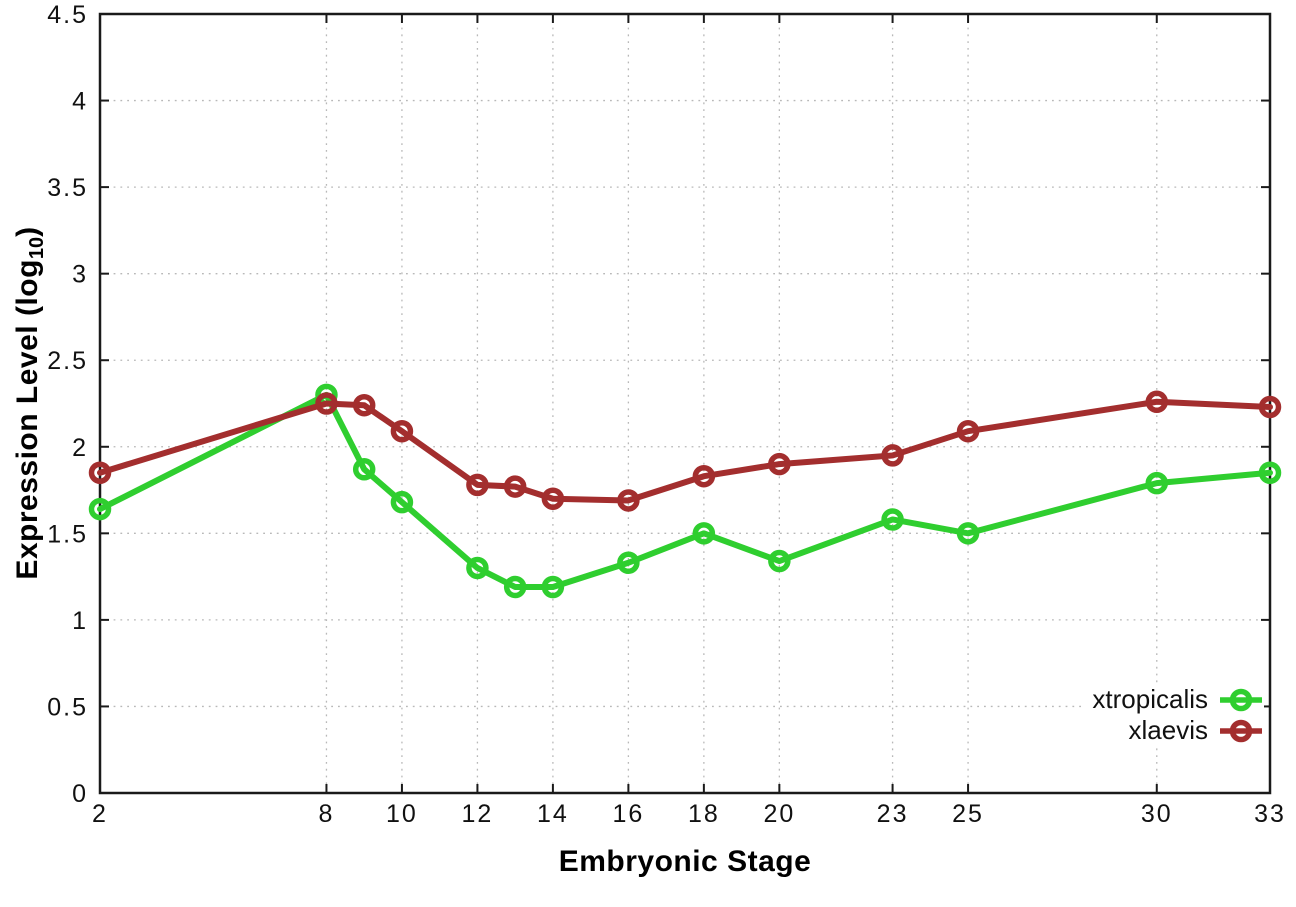  I want to click on y-tick-label: 1, so click(80, 621).